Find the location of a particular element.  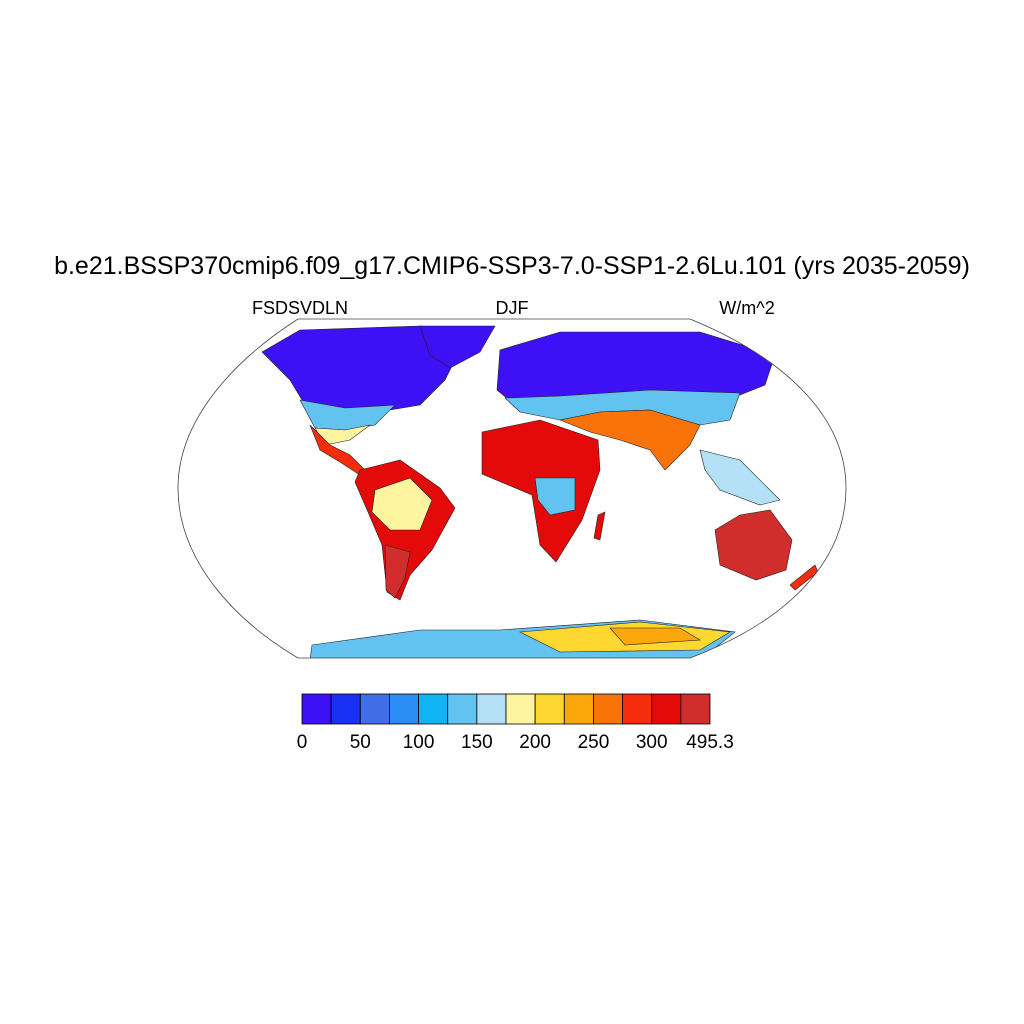

left-string: FSDSVDLN is located at coordinates (300, 308).